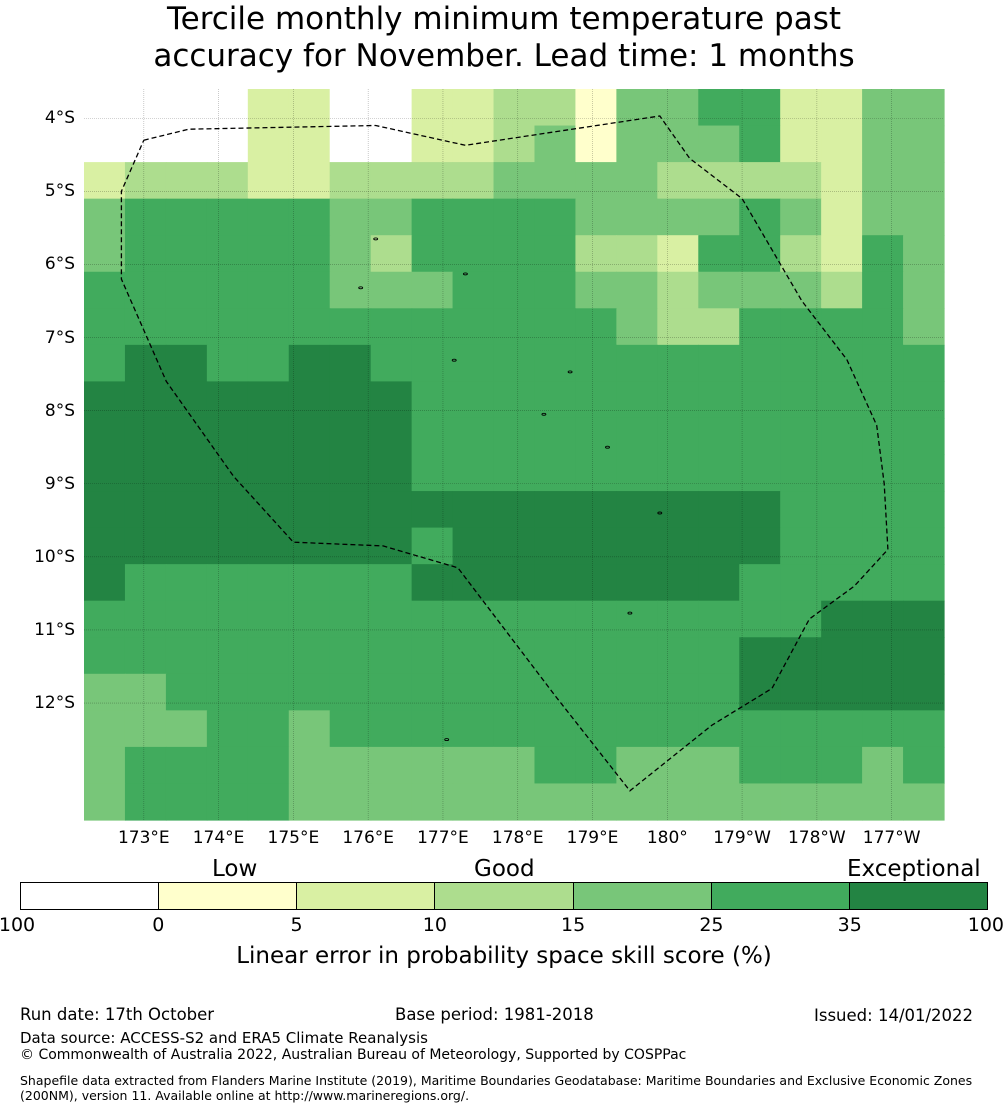 Image resolution: width=1008 pixels, height=1110 pixels. Describe the element at coordinates (117, 1014) in the screenshot. I see `run-date: Run date: 17th October` at that location.